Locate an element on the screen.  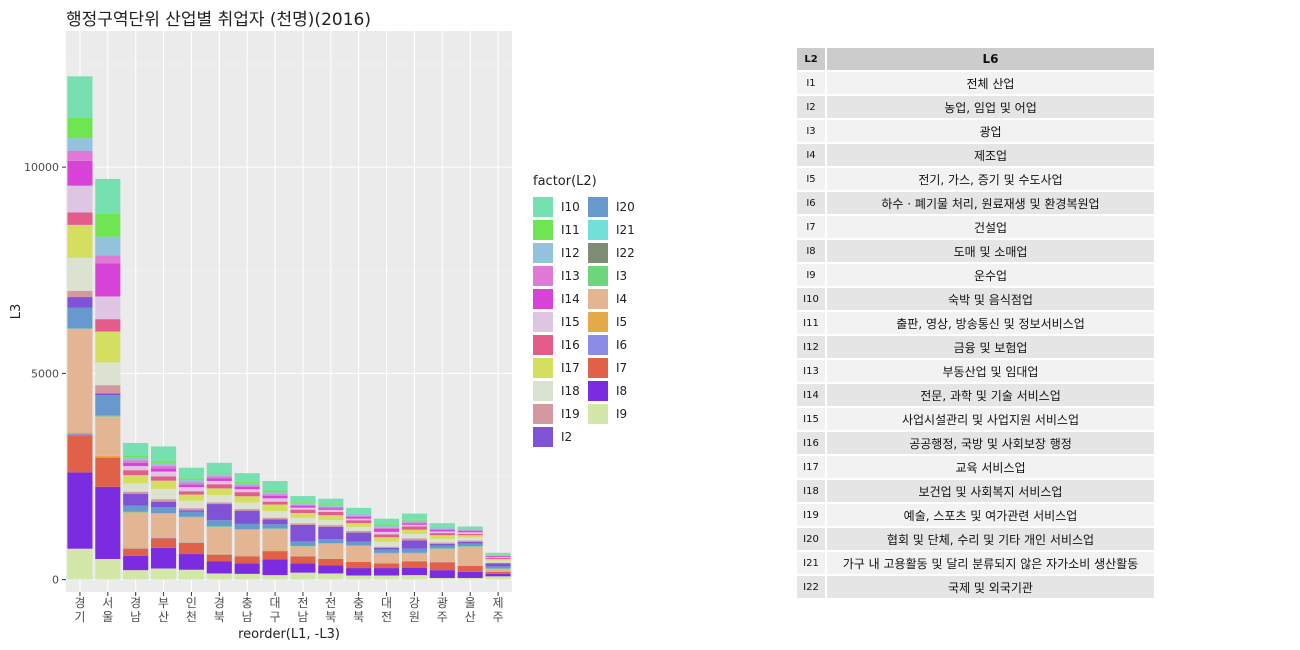
y-axis-title: L3 is located at coordinates (16, 312).